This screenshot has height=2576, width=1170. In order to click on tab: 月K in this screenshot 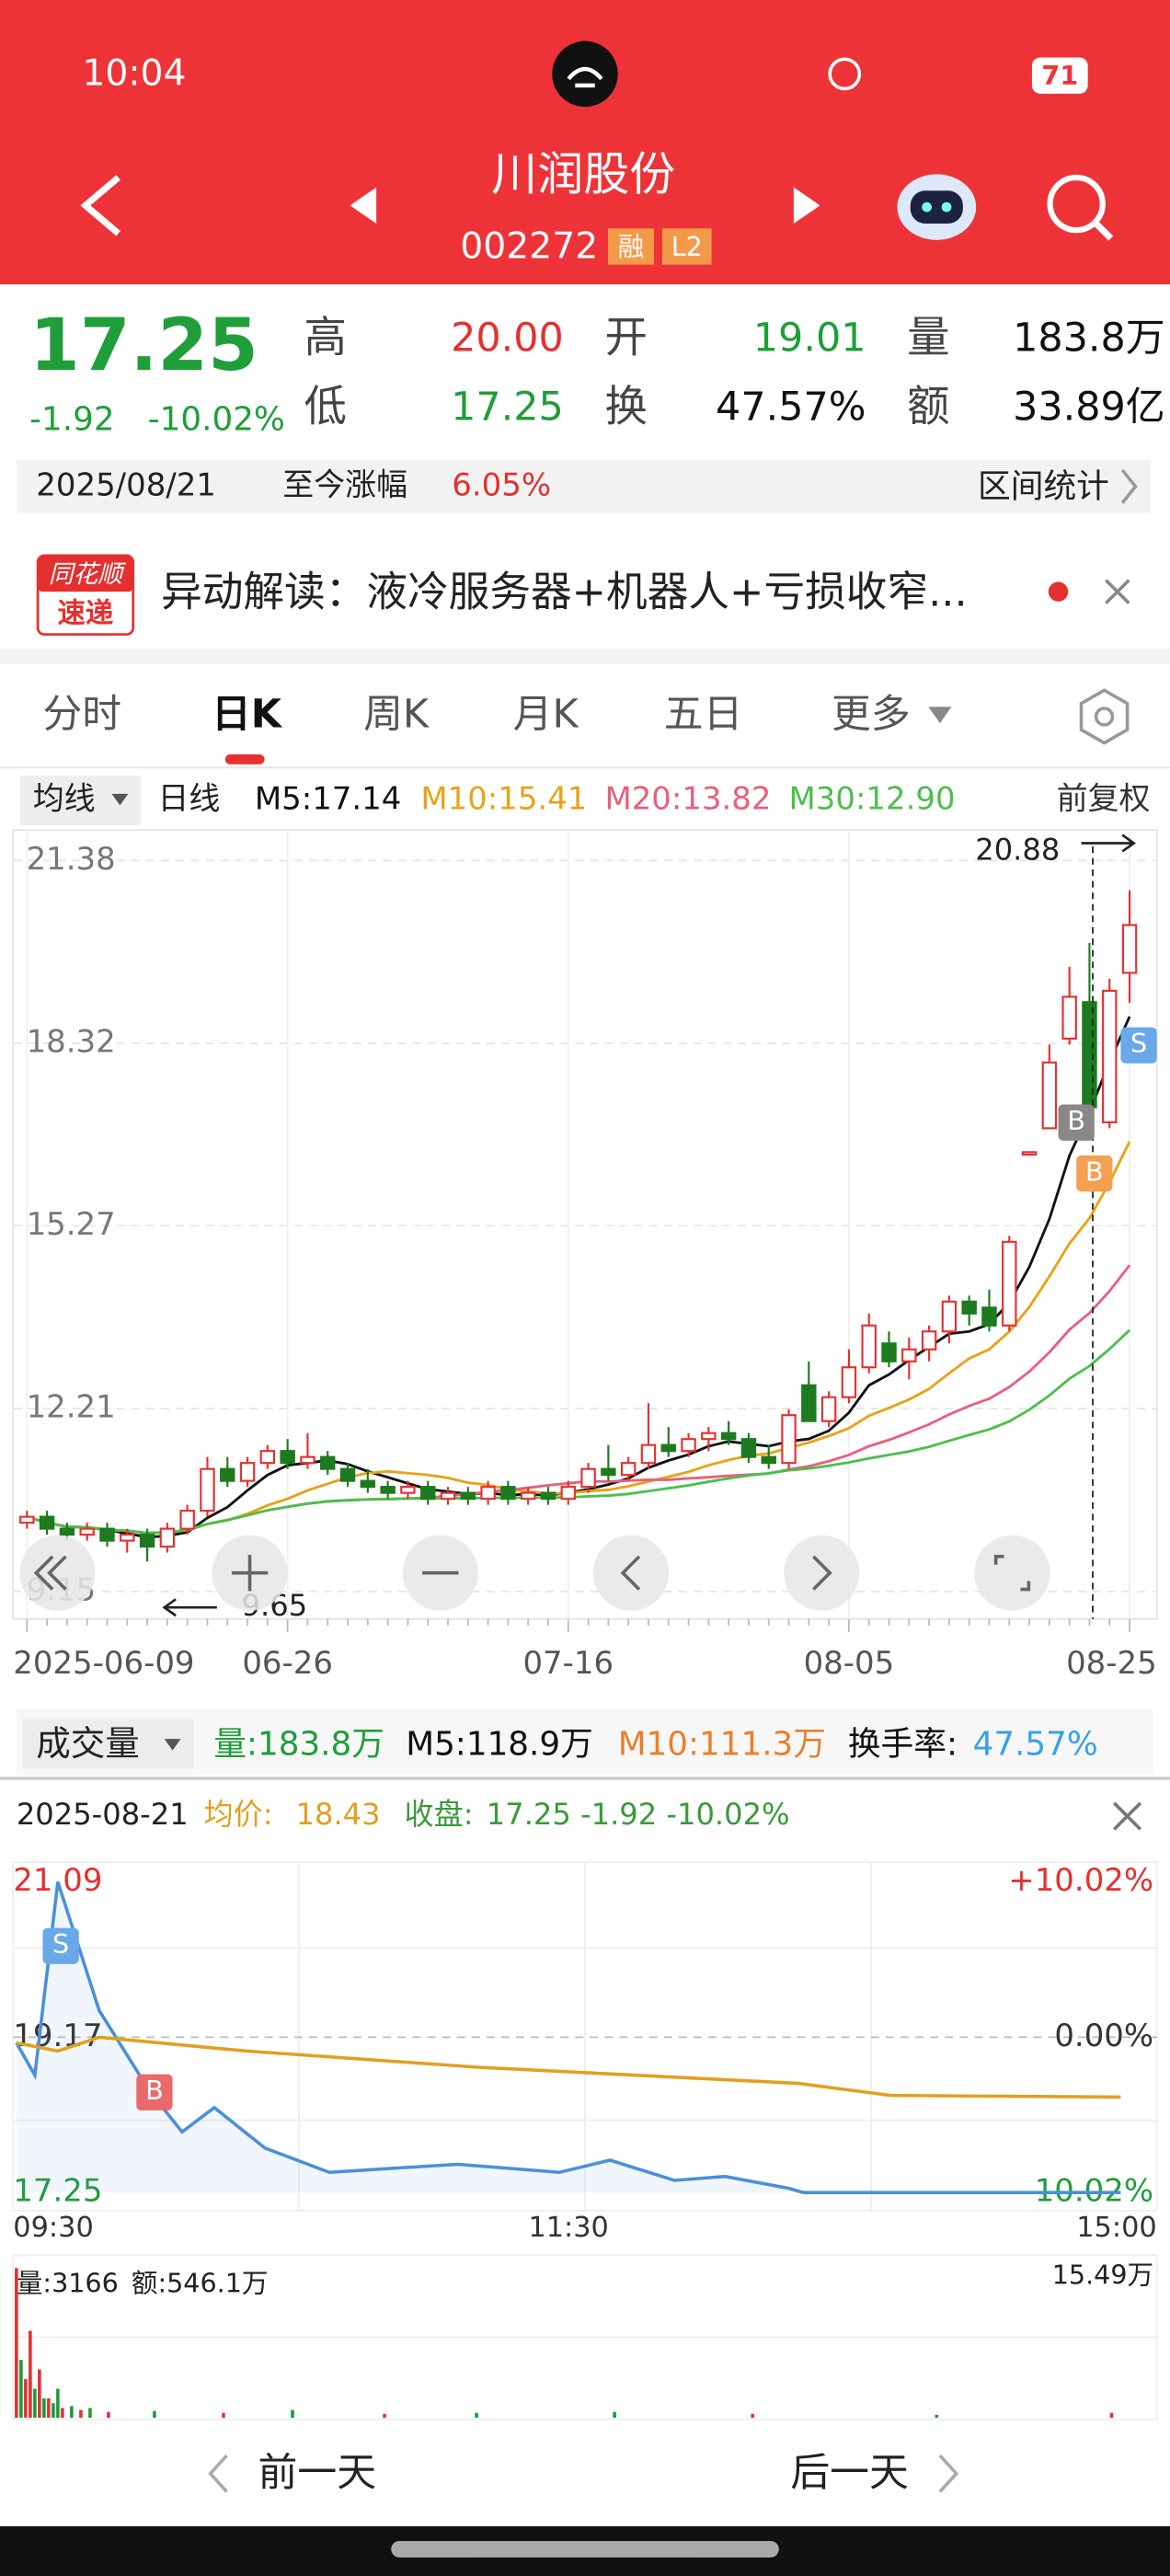, I will do `click(546, 714)`.